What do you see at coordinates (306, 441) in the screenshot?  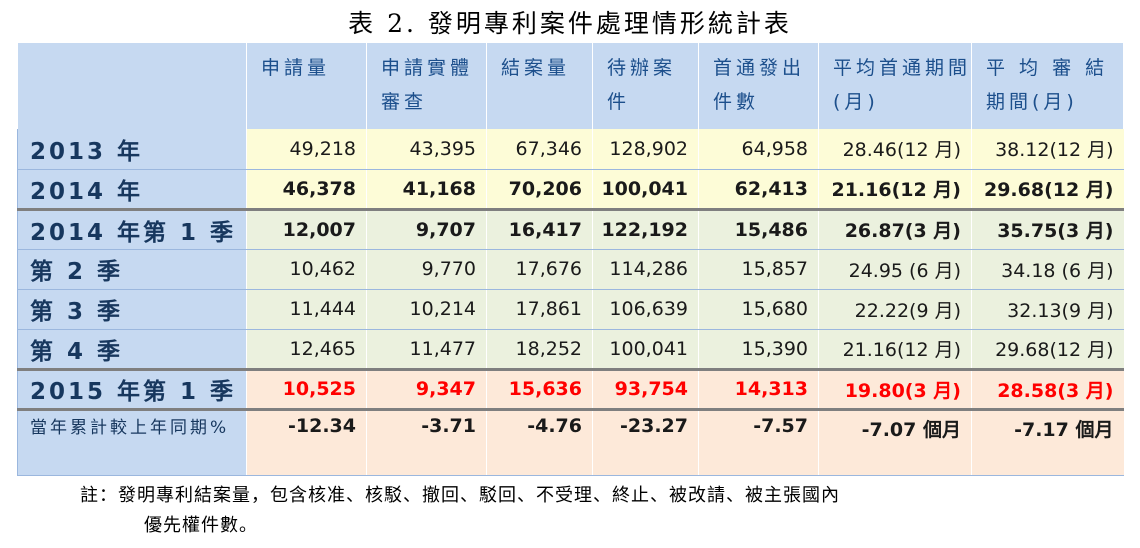 I see `table-cell: -12.34` at bounding box center [306, 441].